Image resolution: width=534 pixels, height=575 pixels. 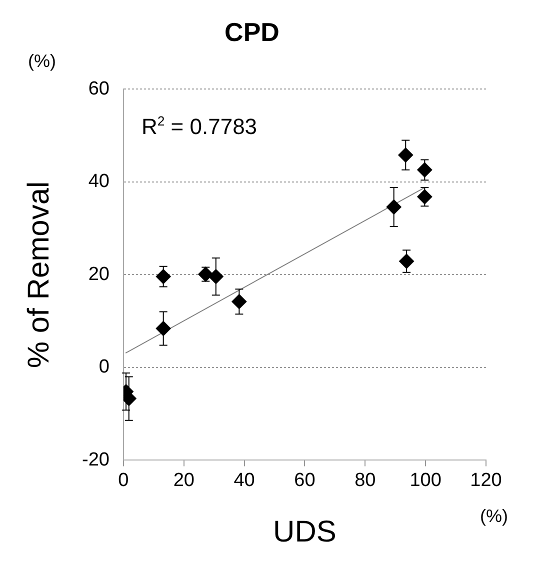 I want to click on x-tick-label: 80, so click(x=365, y=480).